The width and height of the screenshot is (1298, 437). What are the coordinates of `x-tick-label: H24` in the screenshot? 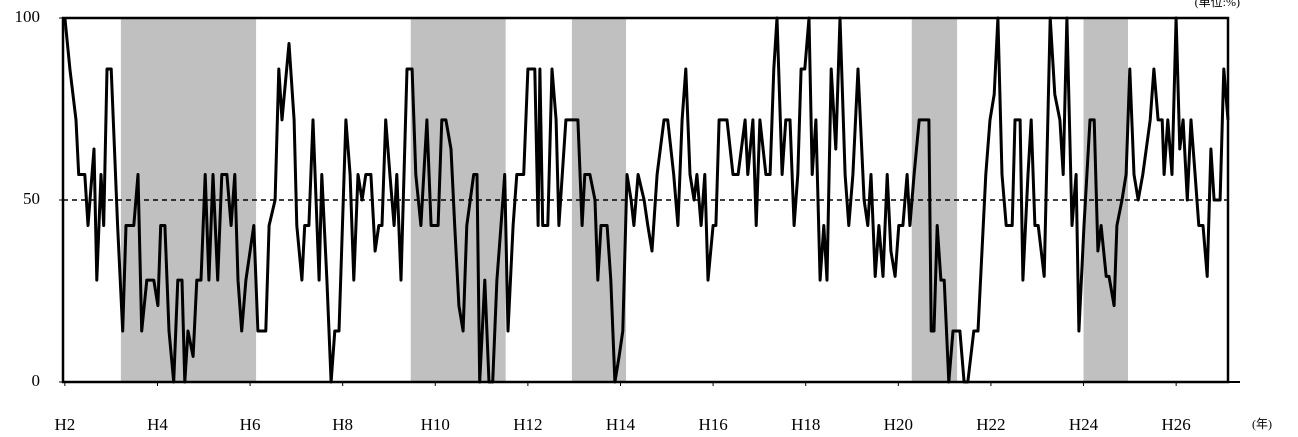 It's located at (1084, 424).